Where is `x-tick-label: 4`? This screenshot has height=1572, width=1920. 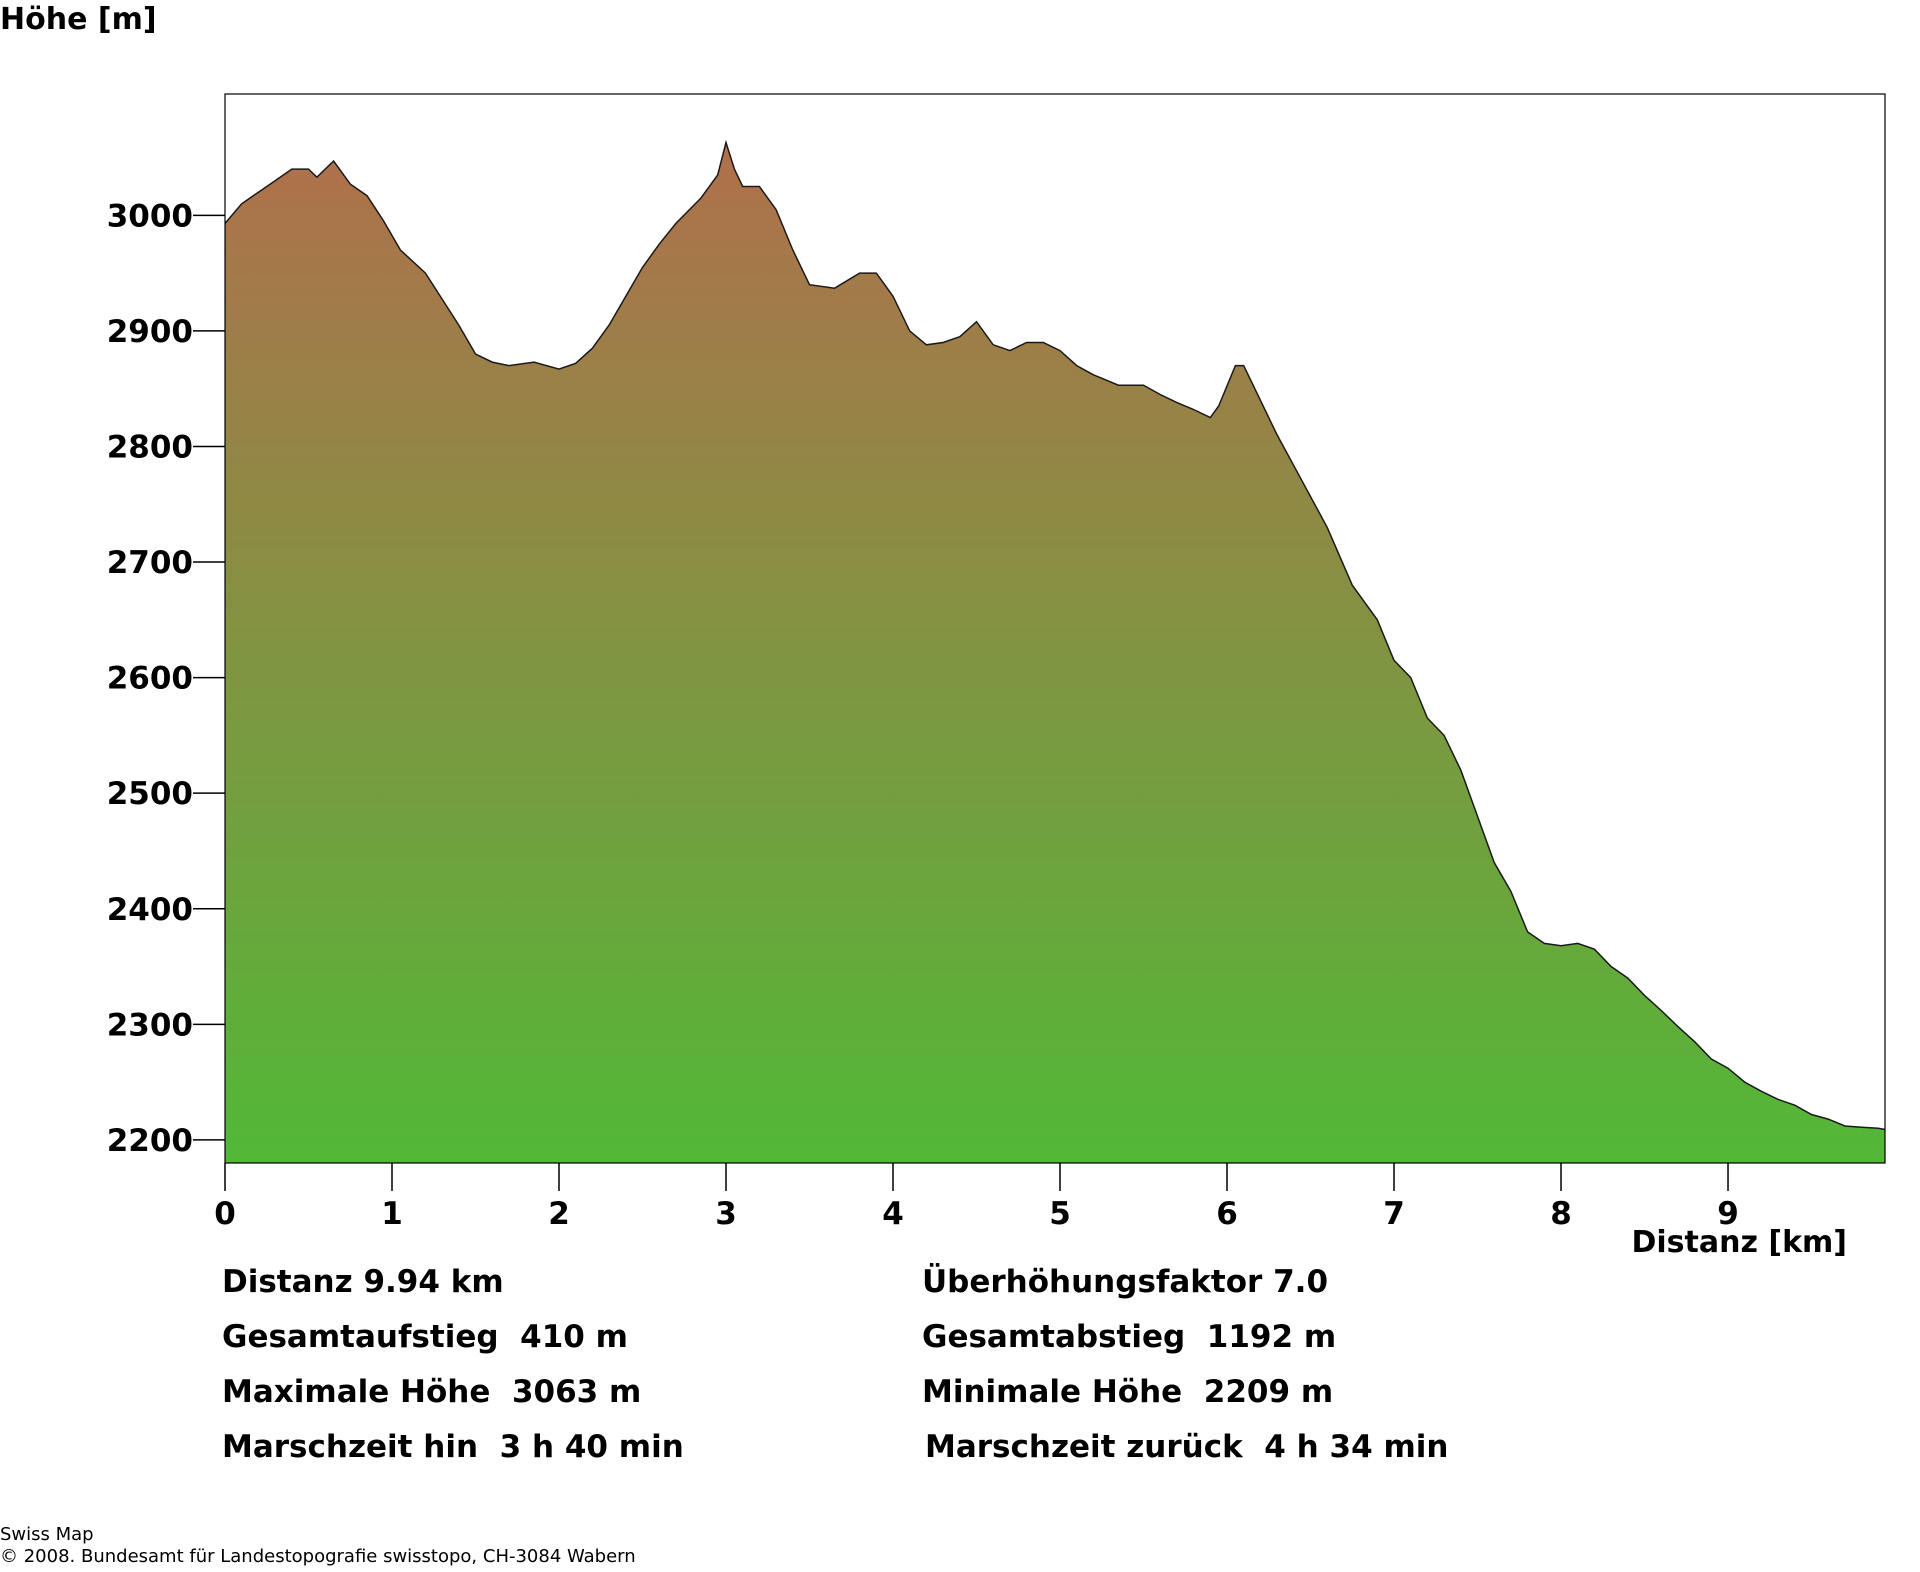 x-tick-label: 4 is located at coordinates (893, 1214).